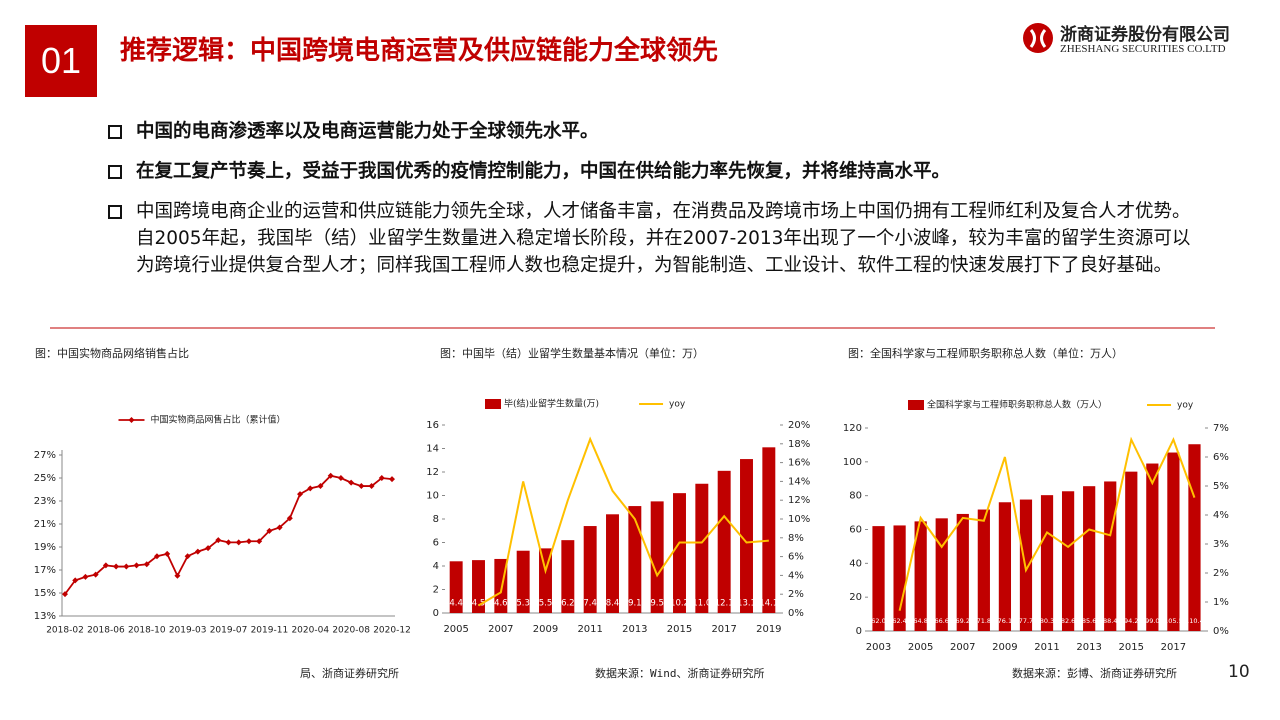 Image resolution: width=1280 pixels, height=720 pixels. What do you see at coordinates (1173, 621) in the screenshot?
I see `data-label: 105.5` at bounding box center [1173, 621].